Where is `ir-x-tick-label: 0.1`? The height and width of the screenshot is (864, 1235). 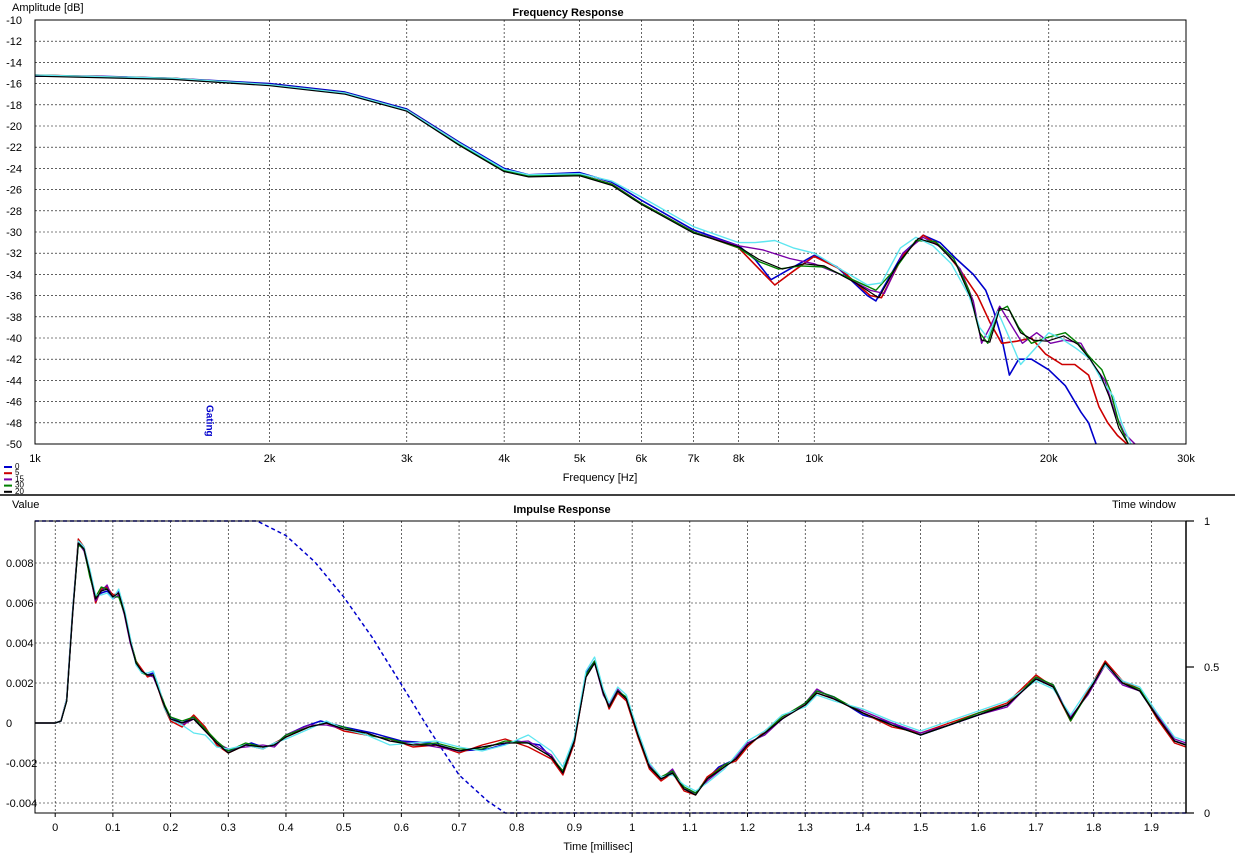
ir-x-tick-label: 0.1 is located at coordinates (112, 828).